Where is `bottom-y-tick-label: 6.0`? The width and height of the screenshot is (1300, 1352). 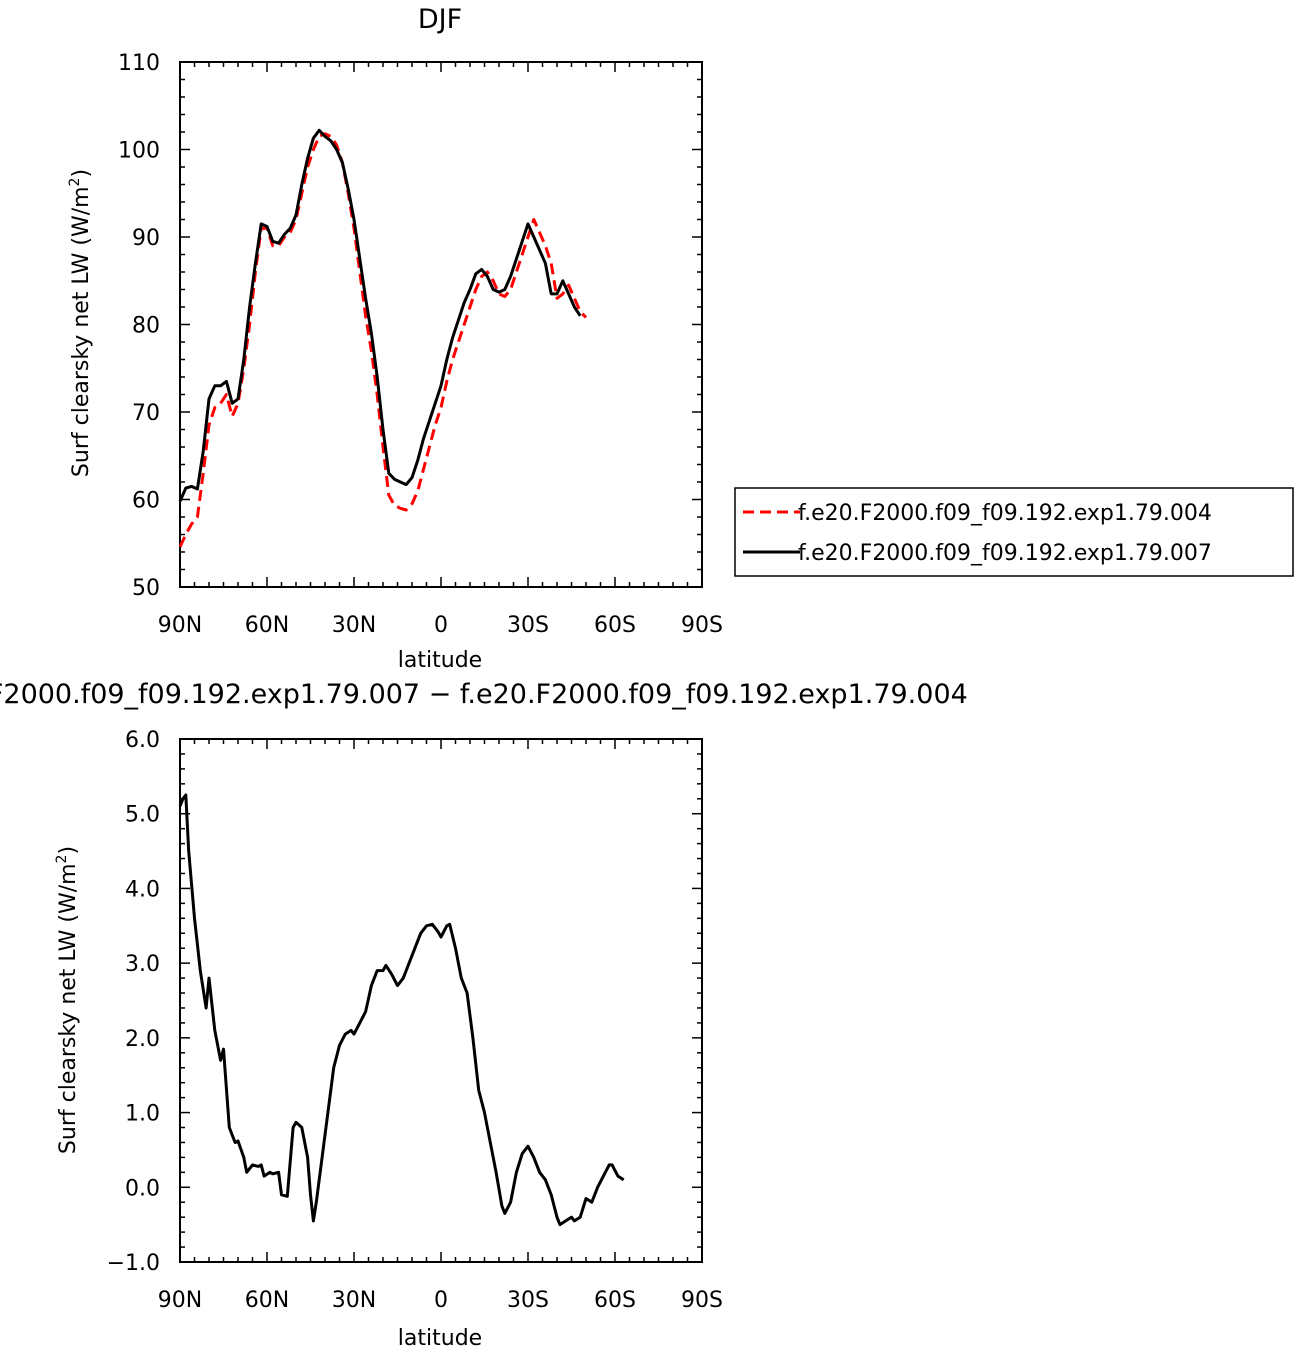
bottom-y-tick-label: 6.0 is located at coordinates (142, 740).